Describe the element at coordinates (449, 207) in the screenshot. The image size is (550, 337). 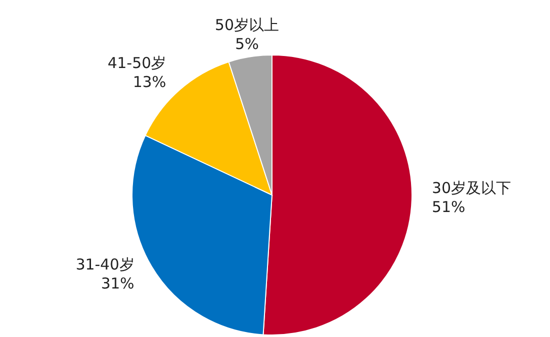
I see `data-label: 51%` at that location.